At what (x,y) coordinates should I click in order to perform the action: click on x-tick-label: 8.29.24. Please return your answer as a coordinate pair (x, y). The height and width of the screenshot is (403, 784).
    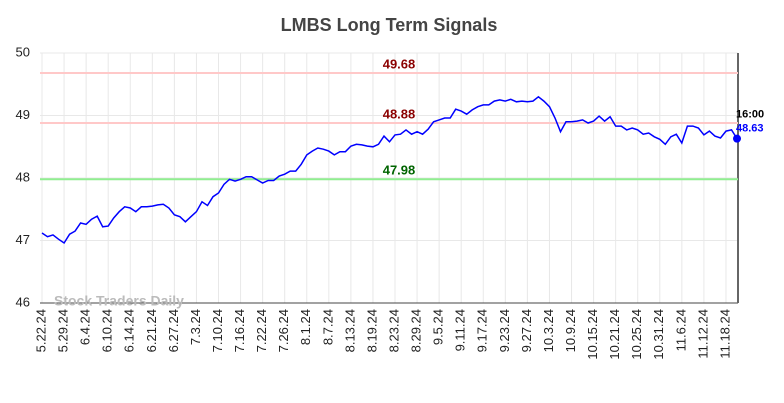
    Looking at the image, I should click on (416, 330).